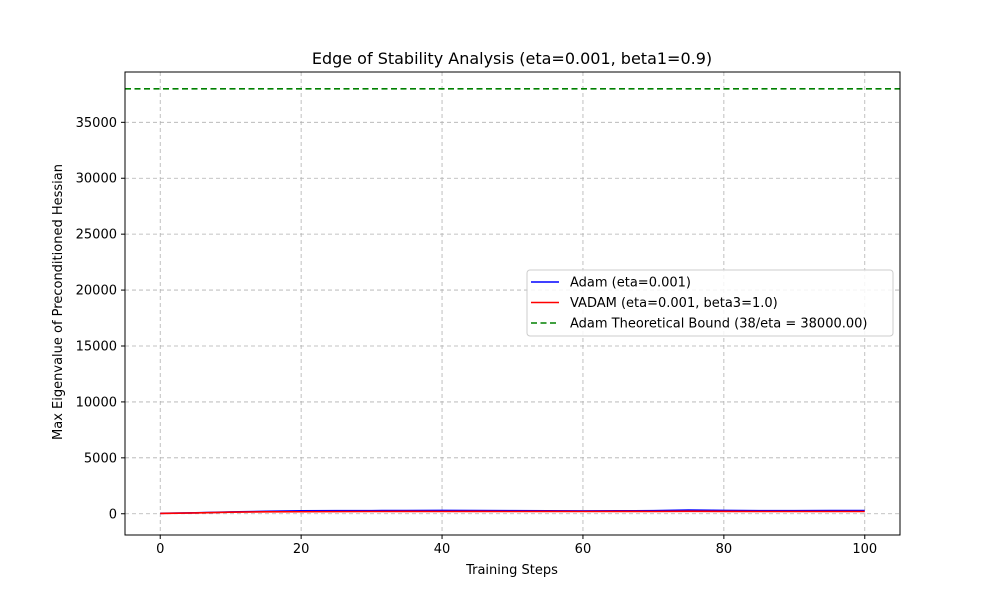  Describe the element at coordinates (583, 549) in the screenshot. I see `x-tick-label: 60` at that location.